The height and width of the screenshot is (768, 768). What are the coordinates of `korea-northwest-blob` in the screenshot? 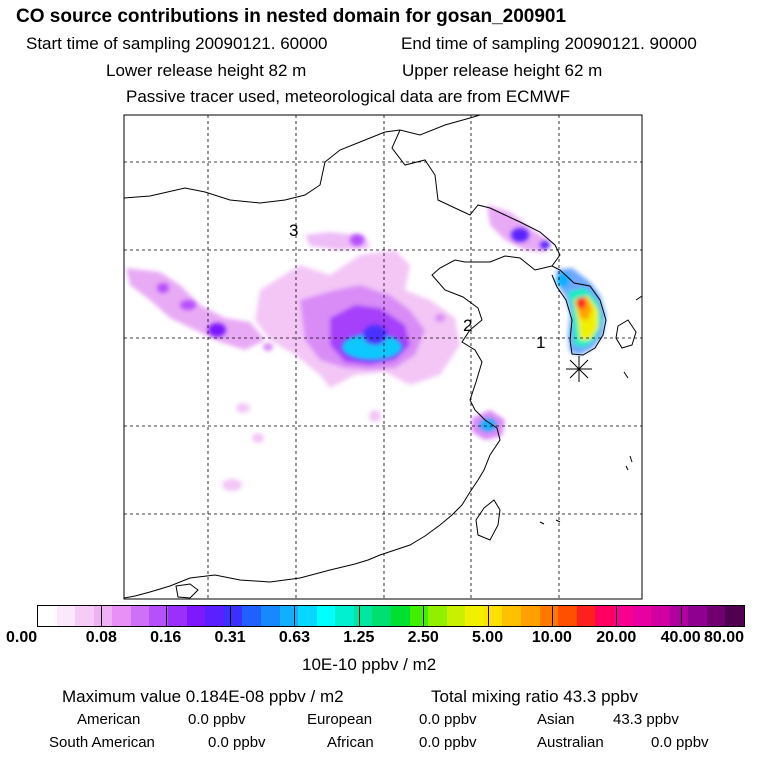 It's located at (563, 280).